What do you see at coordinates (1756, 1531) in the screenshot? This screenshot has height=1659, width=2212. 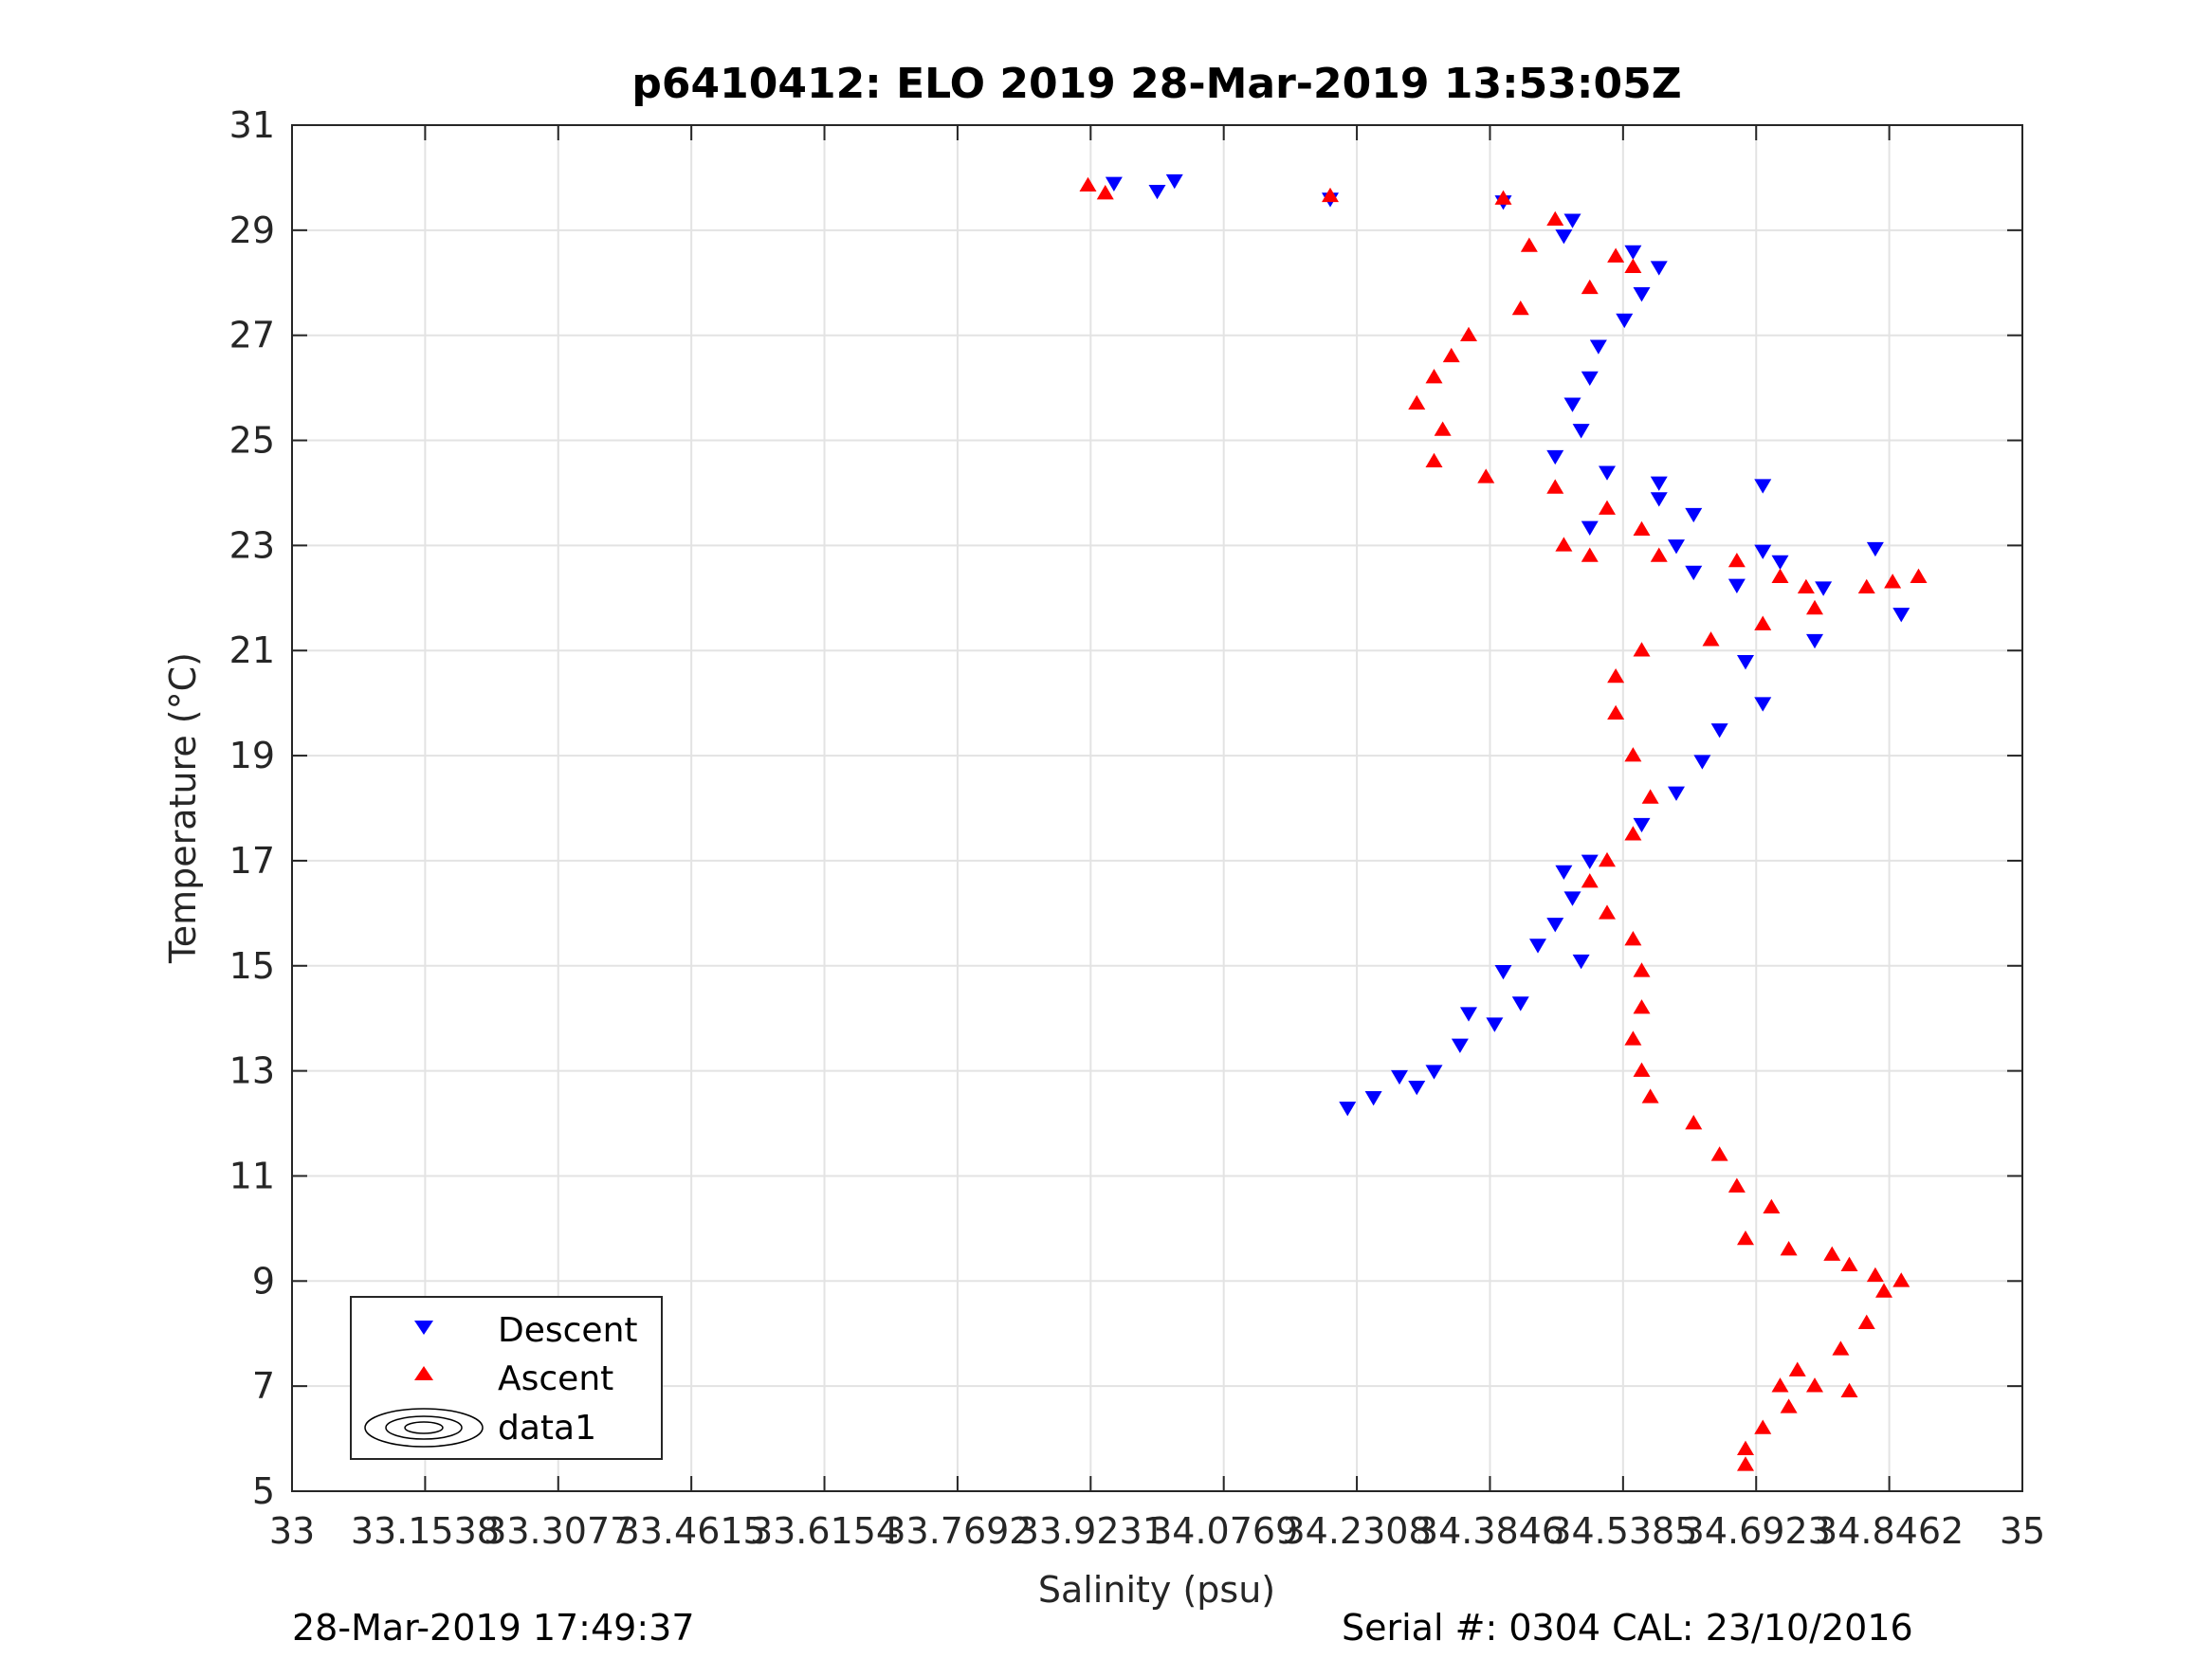 I see `x-tick-label: 34.6923` at bounding box center [1756, 1531].